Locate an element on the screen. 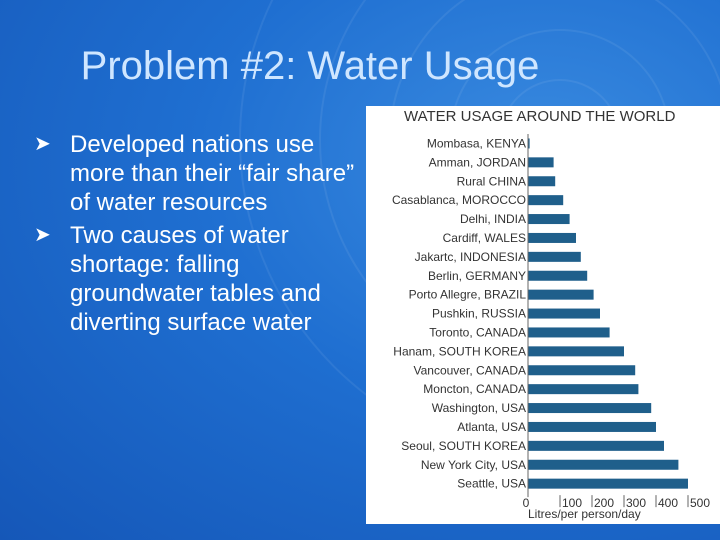 The image size is (720, 540). category-label: Seattle, USA is located at coordinates (491, 484).